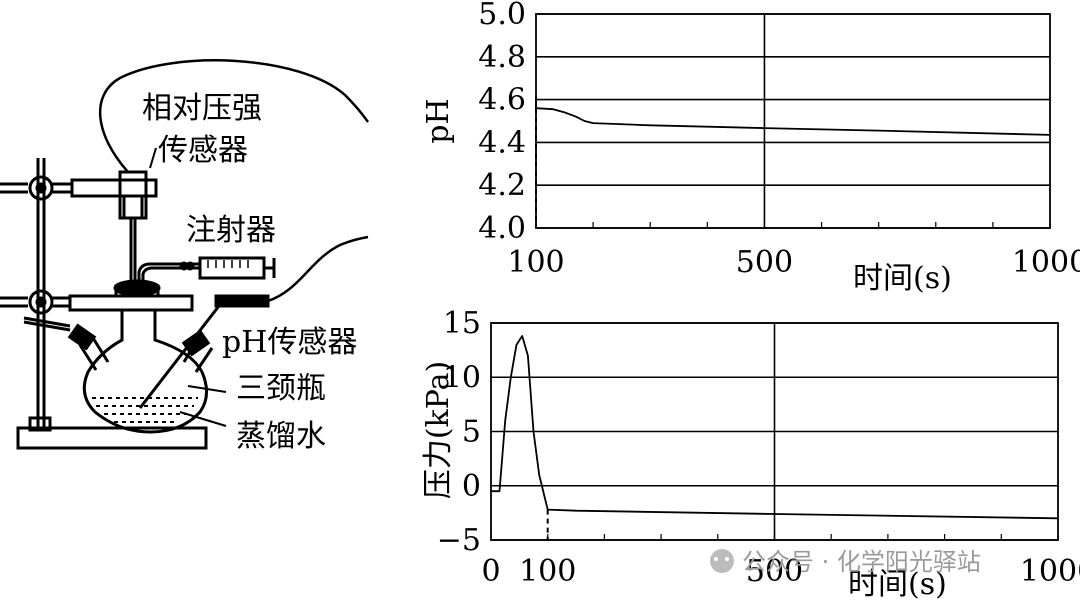 This screenshot has width=1080, height=603. What do you see at coordinates (471, 486) in the screenshot?
I see `y-tick-label: 0` at bounding box center [471, 486].